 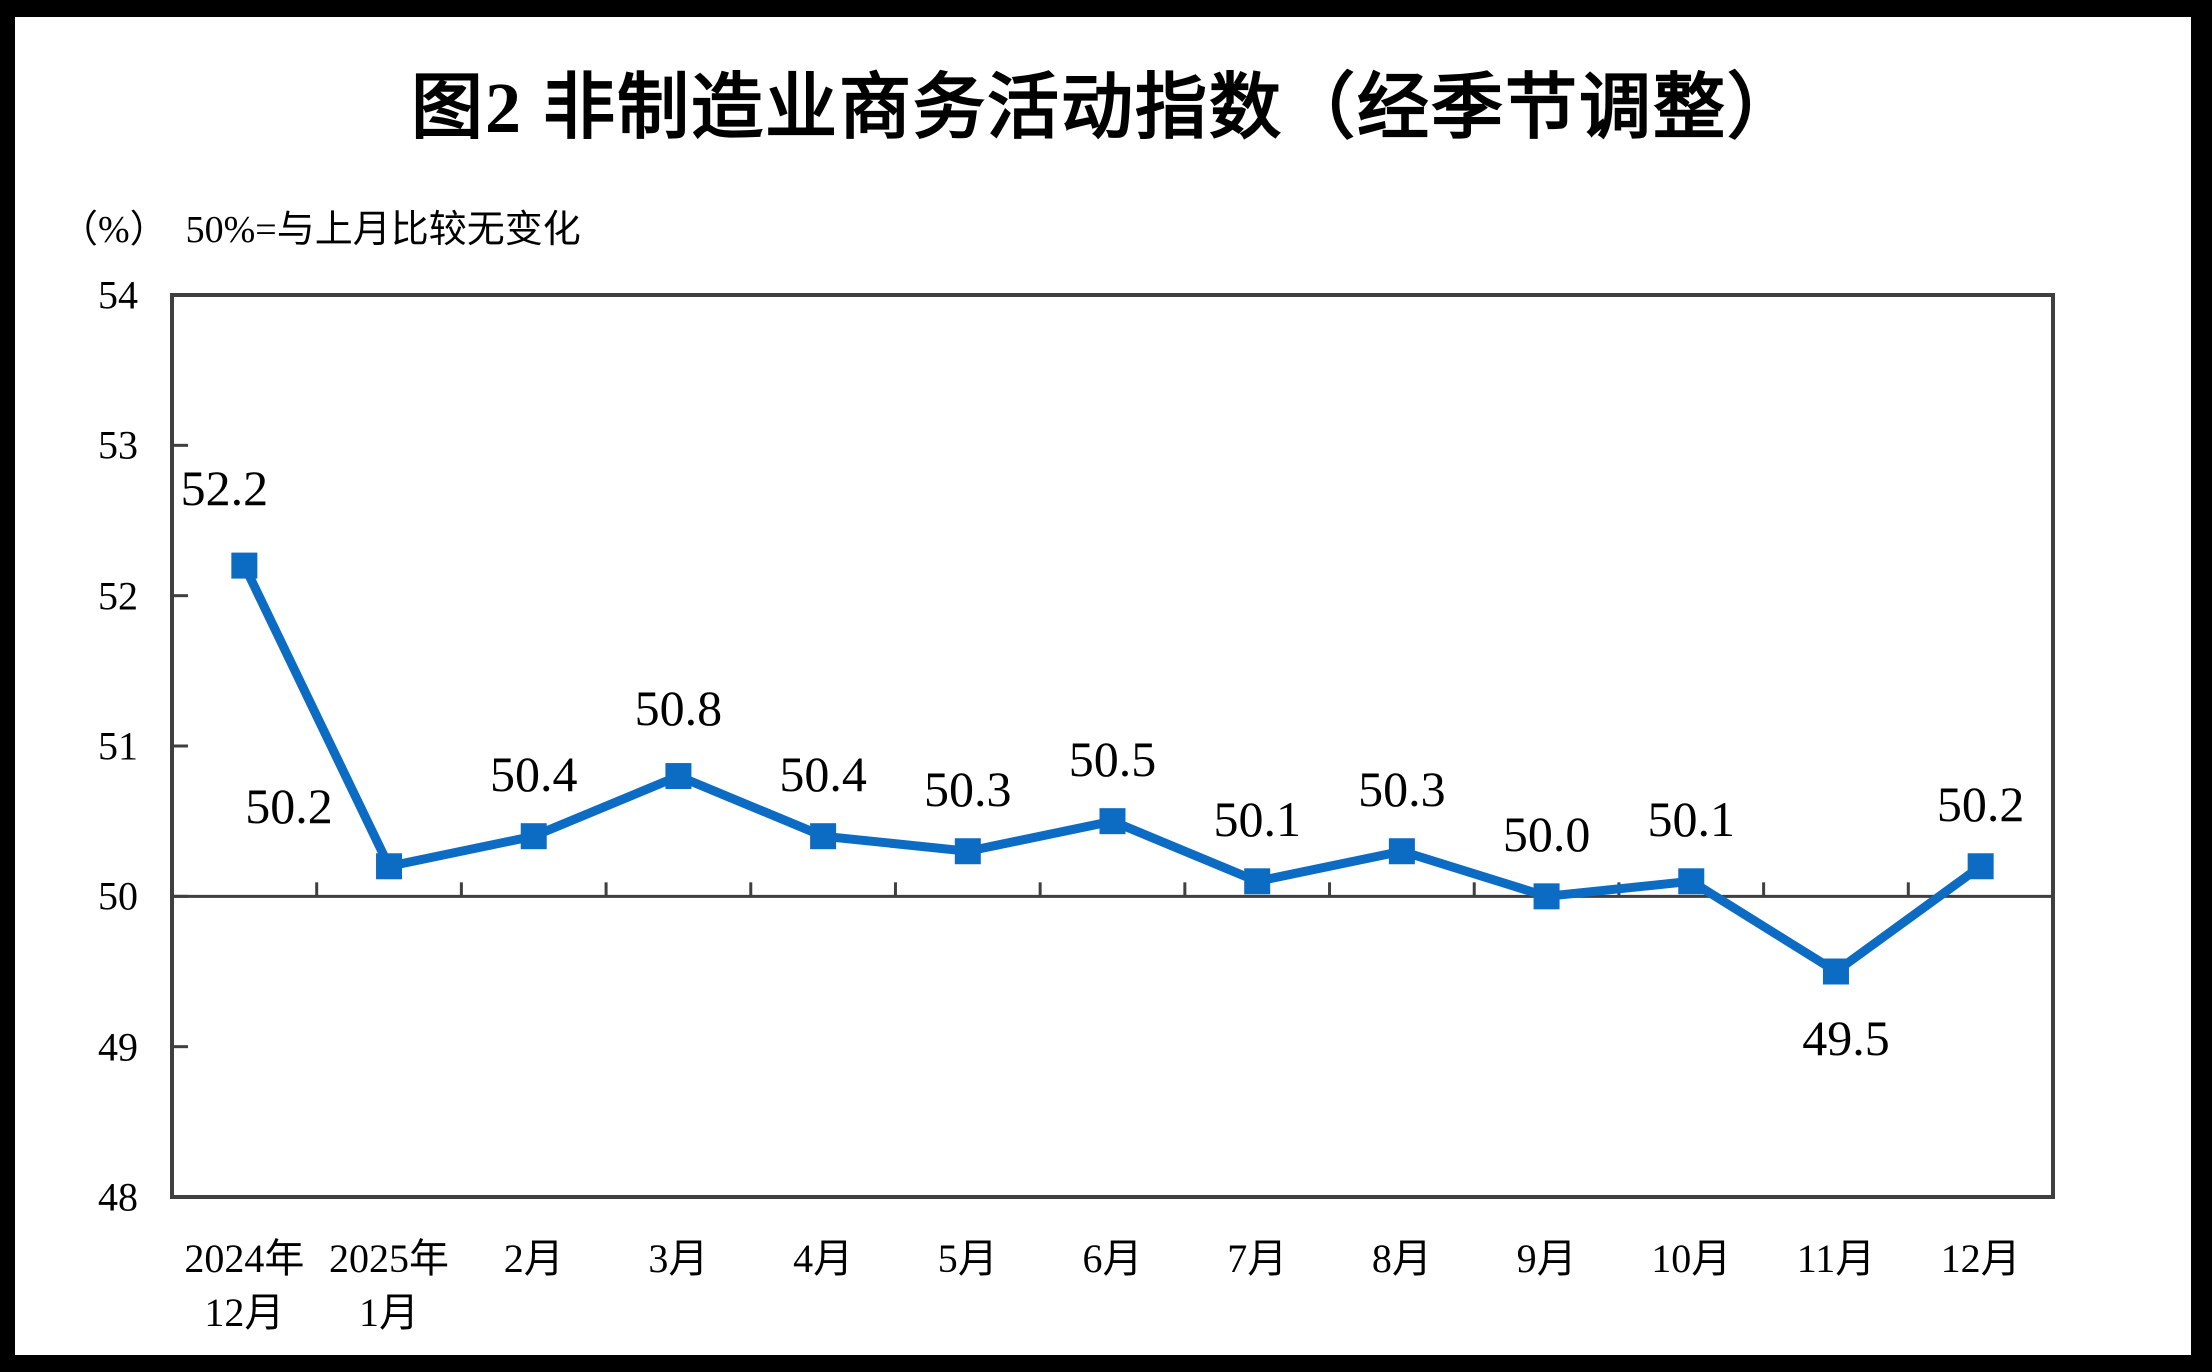 What do you see at coordinates (1105, 108) in the screenshot?
I see `chart-title: 图2 非制造业商务活动指数（经季节调整）` at bounding box center [1105, 108].